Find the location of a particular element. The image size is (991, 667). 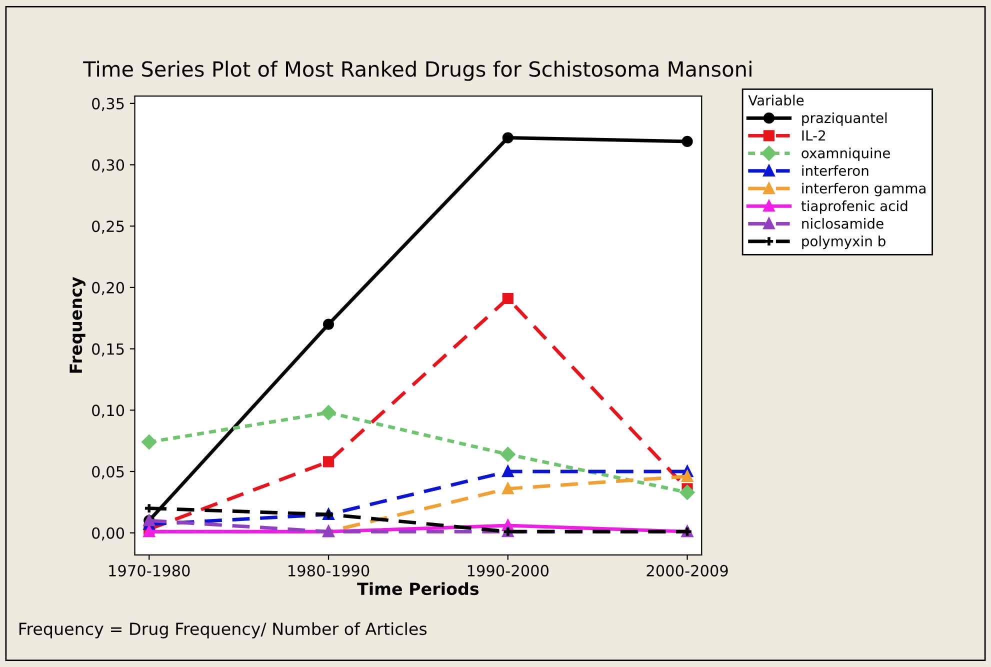

x-axis-title: Time Periods is located at coordinates (418, 589).